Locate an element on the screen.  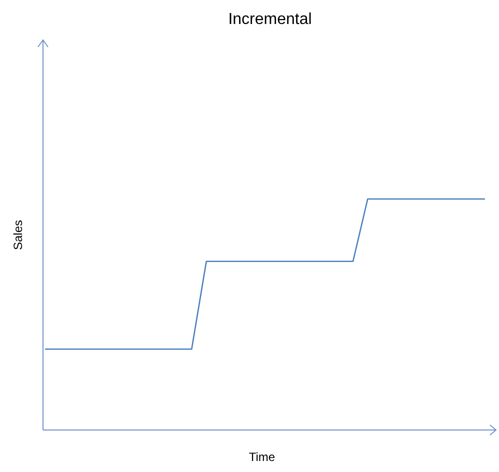
x-axis-title: Time is located at coordinates (262, 457).